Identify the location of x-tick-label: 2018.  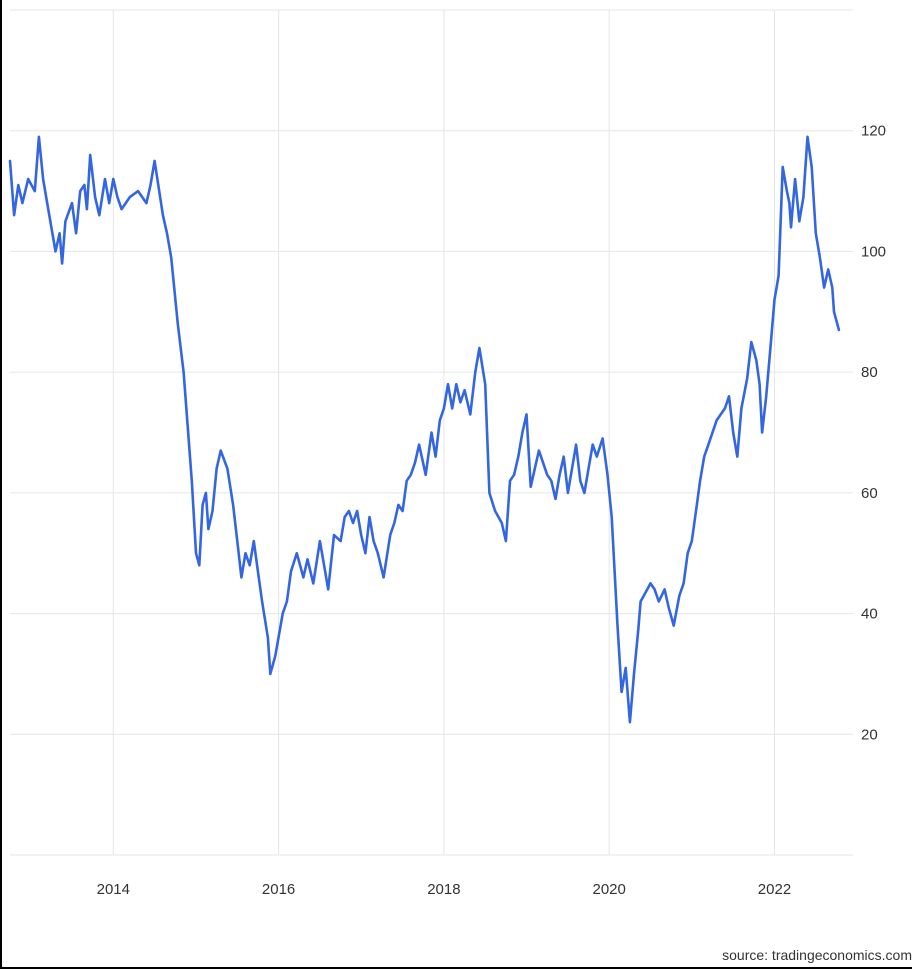
(443, 889).